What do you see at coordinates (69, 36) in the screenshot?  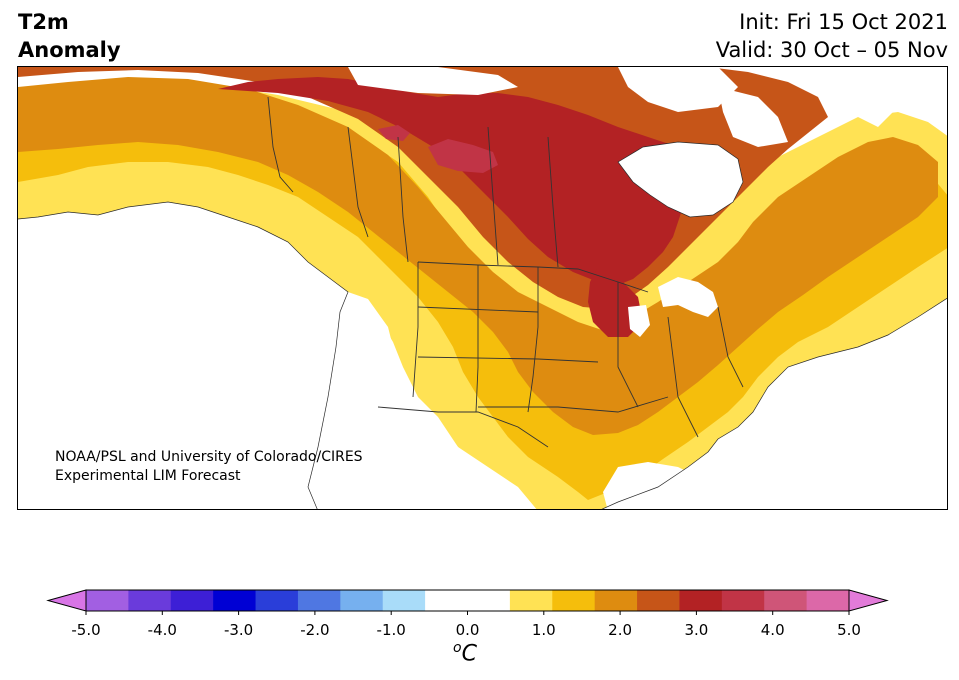 I see `chart-title: T2m Anomaly` at bounding box center [69, 36].